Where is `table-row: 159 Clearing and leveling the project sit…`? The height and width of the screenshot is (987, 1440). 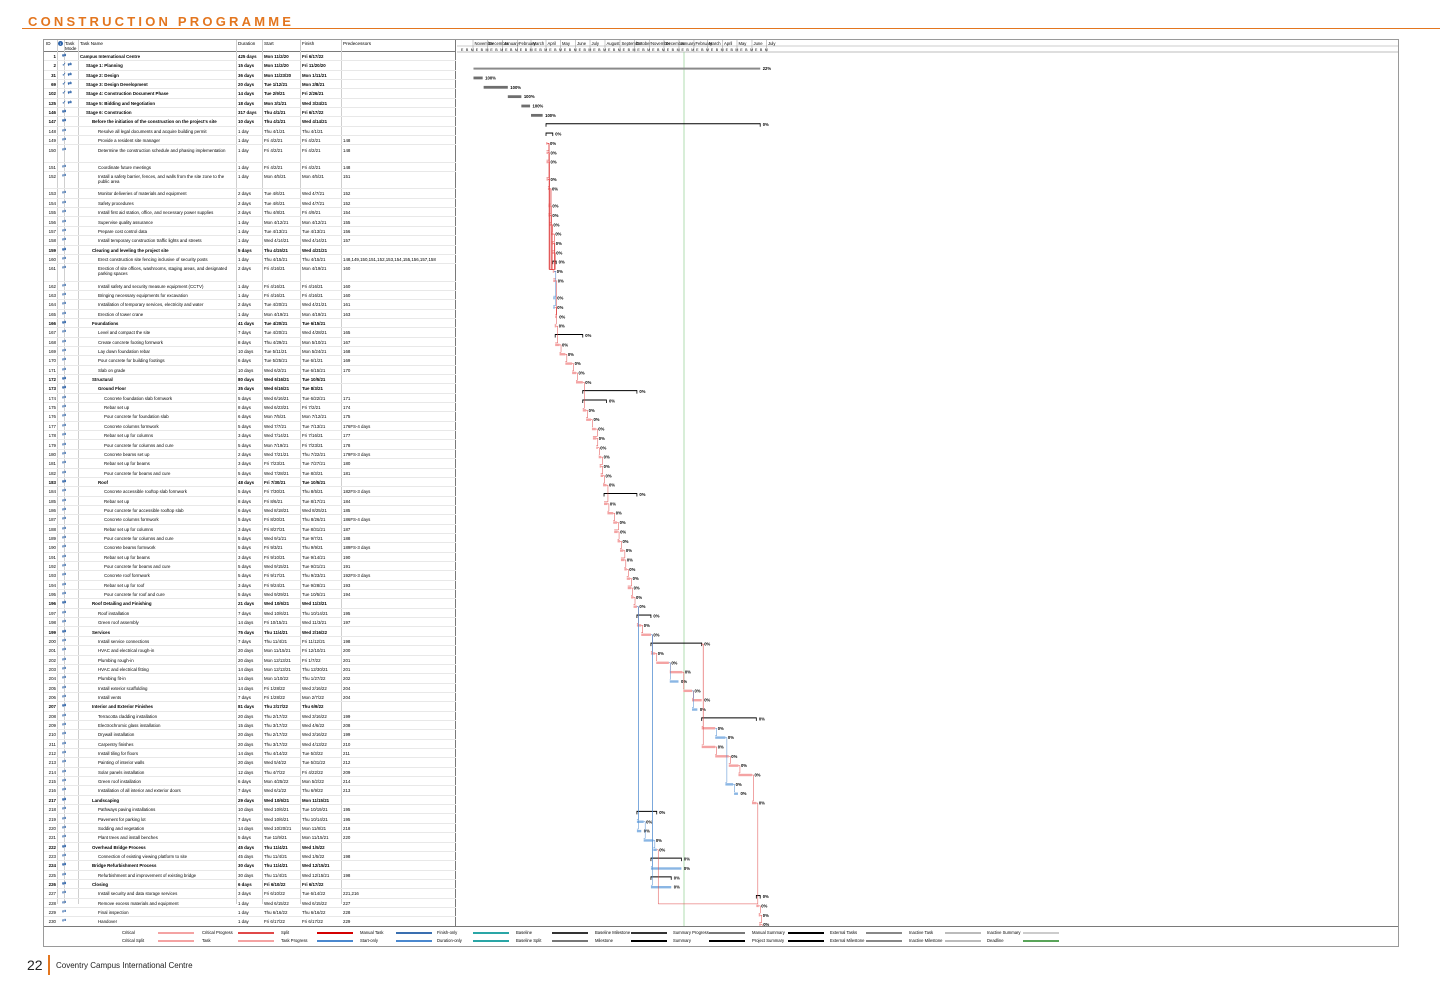 table-row: 159 Clearing and leveling the project sit… is located at coordinates (250, 250).